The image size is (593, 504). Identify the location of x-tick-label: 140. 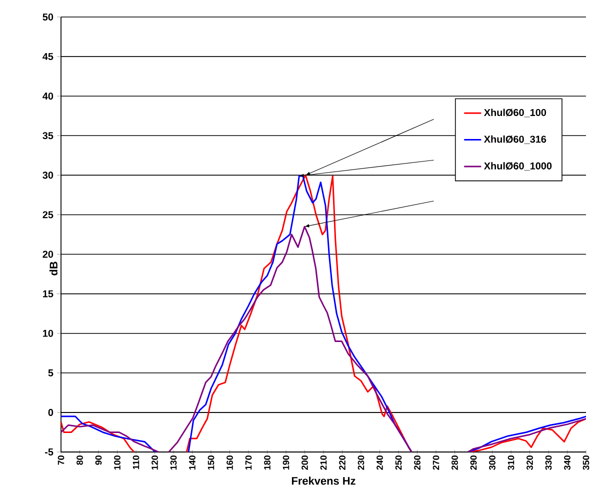
(192, 463).